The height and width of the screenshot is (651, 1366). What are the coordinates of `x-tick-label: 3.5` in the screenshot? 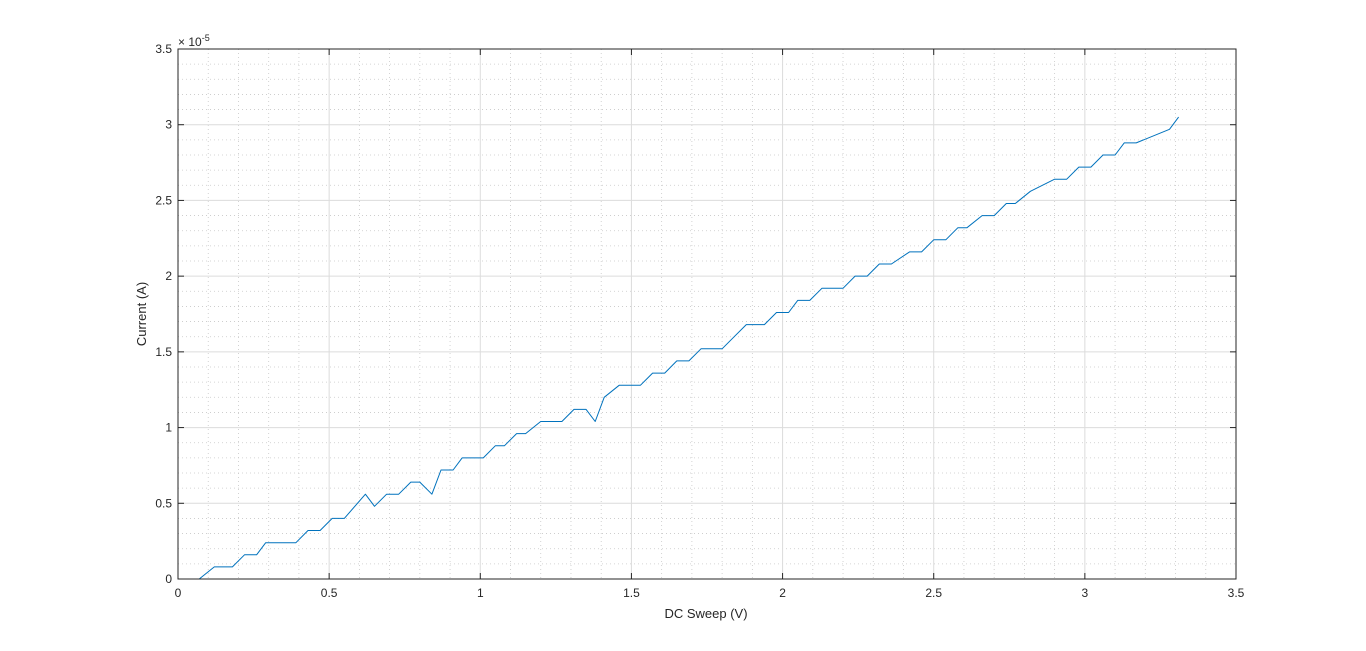 It's located at (1236, 593).